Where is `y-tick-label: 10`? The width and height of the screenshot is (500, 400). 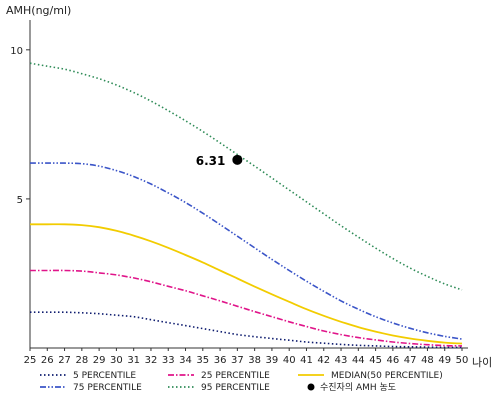
y-tick-label: 10 is located at coordinates (16, 51).